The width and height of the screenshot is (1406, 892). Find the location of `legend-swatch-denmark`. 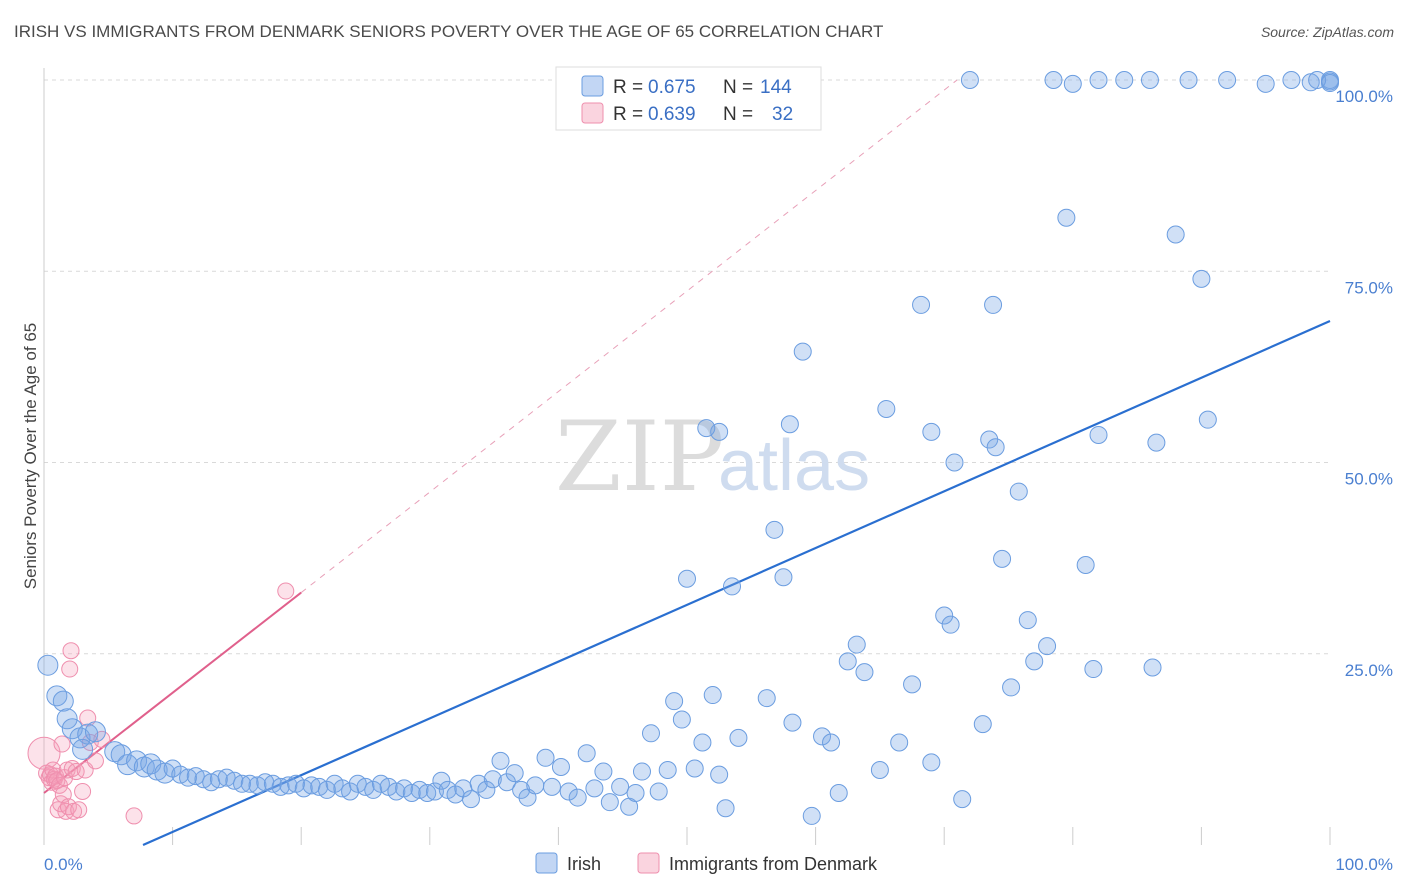

legend-swatch-denmark is located at coordinates (592, 113).